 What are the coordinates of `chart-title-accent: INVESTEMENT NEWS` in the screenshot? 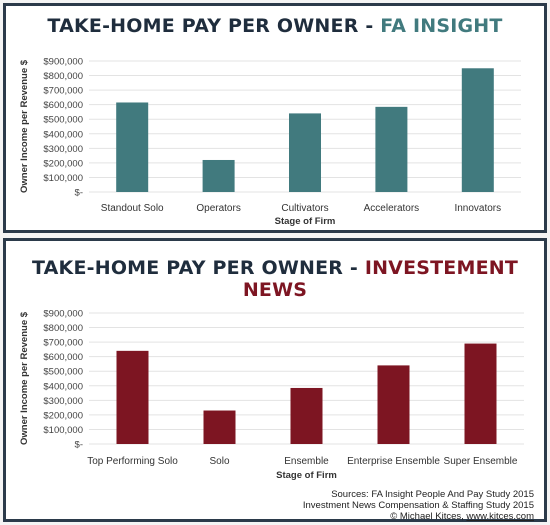 It's located at (380, 279).